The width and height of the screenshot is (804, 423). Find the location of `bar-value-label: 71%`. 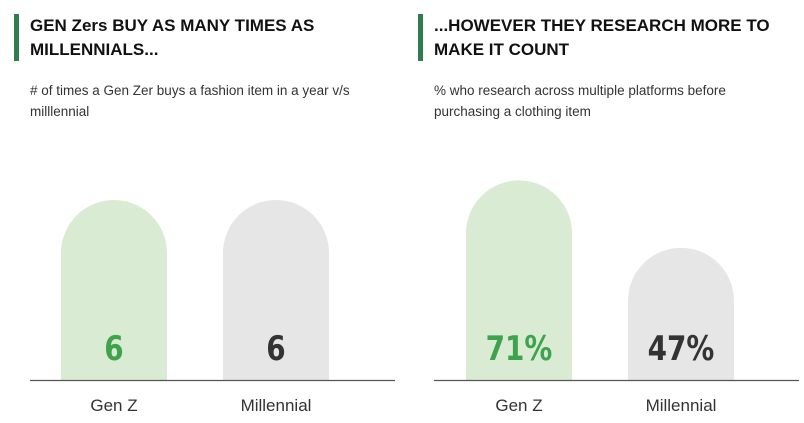

bar-value-label: 71% is located at coordinates (519, 348).